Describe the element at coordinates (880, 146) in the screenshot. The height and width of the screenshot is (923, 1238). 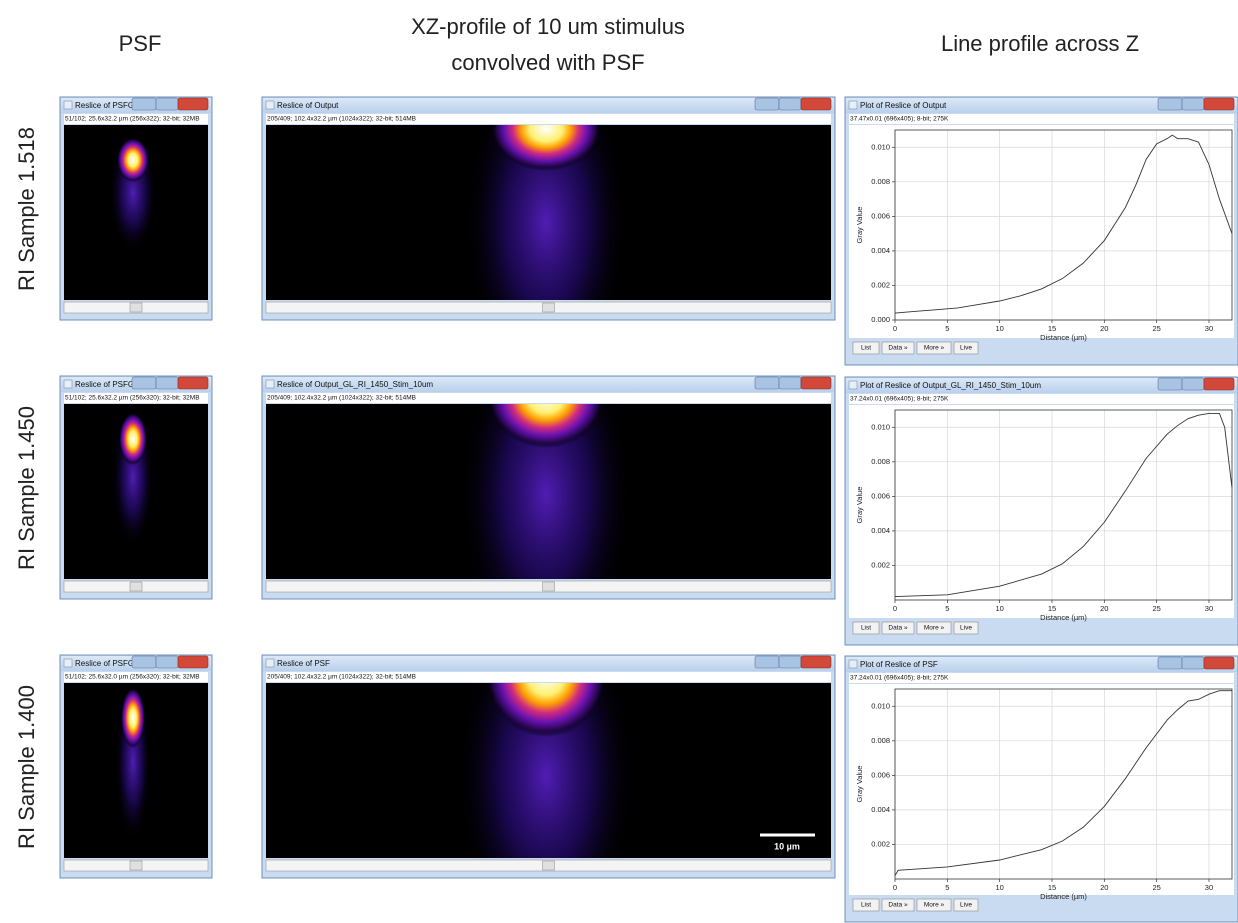
I see `y-tick-label: 0.010` at that location.